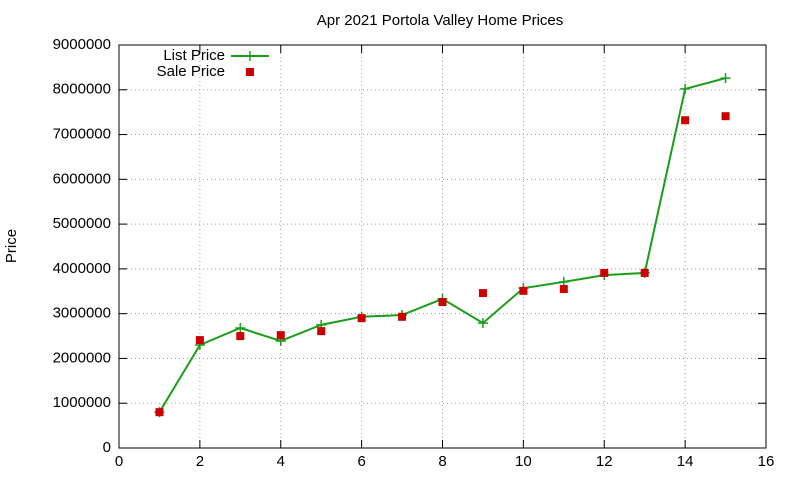 This screenshot has width=800, height=480. I want to click on x-tick-label: 0, so click(119, 461).